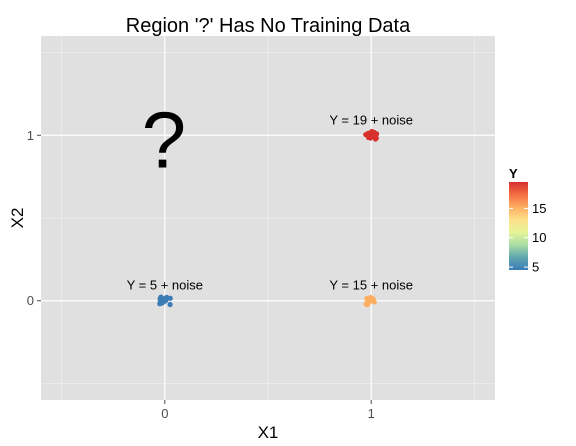  I want to click on legend-colorbar, so click(518, 226).